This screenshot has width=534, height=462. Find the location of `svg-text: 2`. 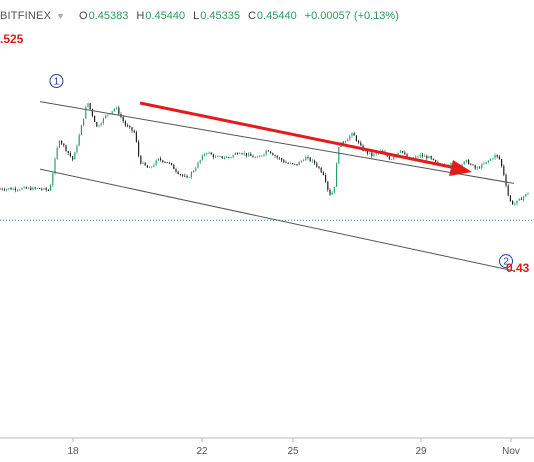

svg-text: 2 is located at coordinates (506, 262).